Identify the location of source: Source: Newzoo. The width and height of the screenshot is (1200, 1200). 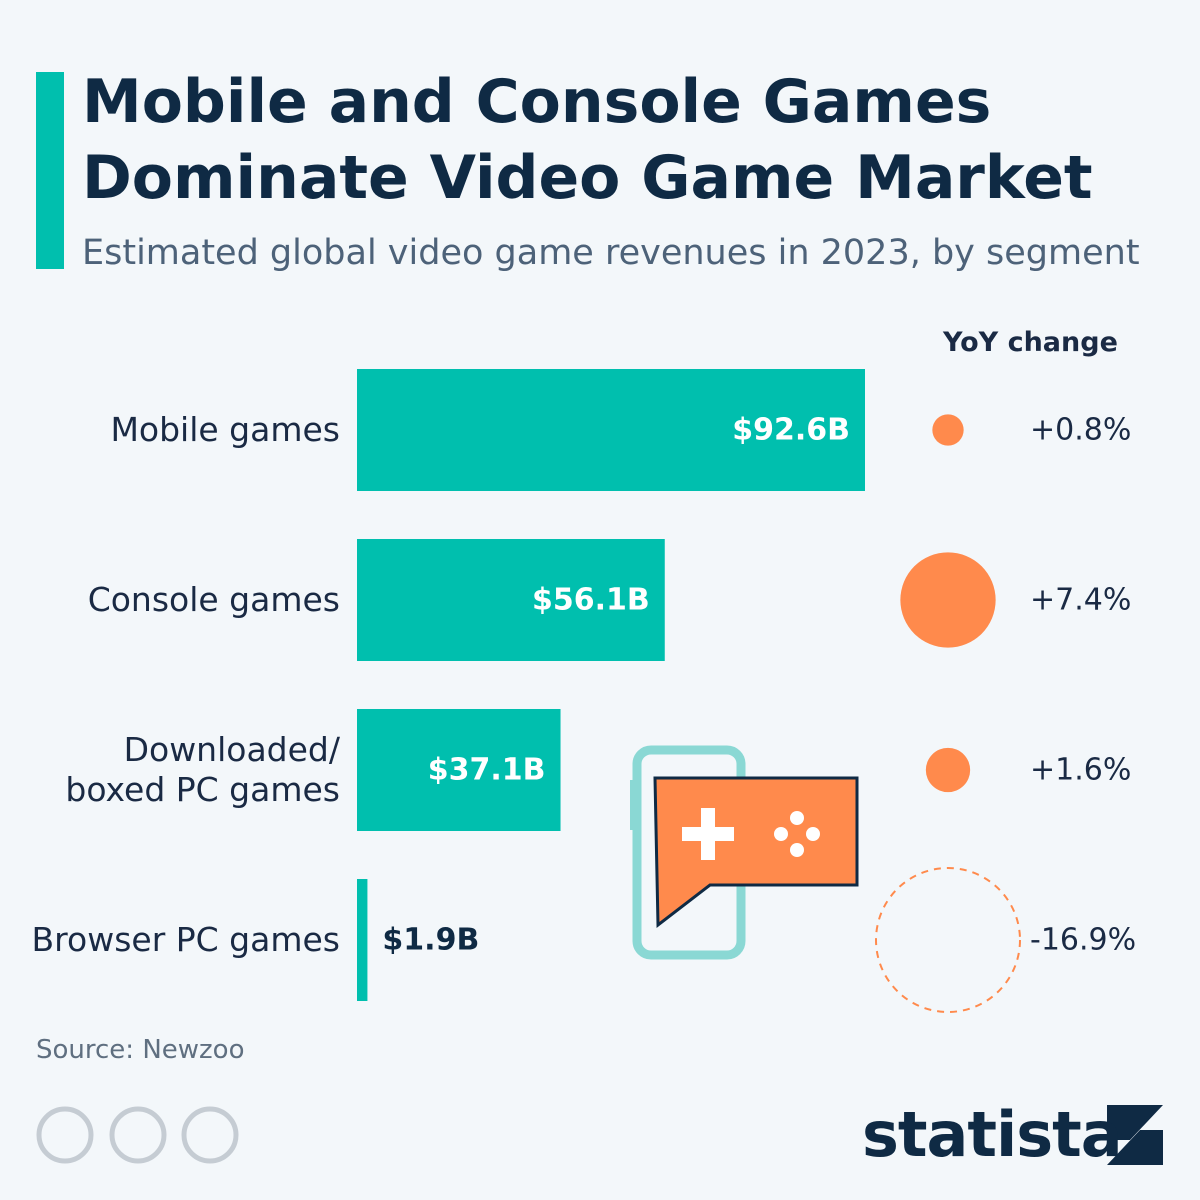
(140, 1050).